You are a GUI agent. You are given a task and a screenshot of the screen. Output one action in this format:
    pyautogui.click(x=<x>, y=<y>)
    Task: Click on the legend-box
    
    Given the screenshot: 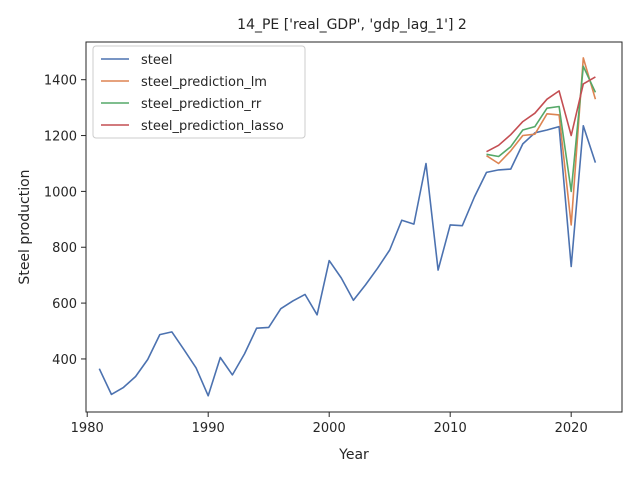 What is the action you would take?
    pyautogui.click(x=199, y=92)
    